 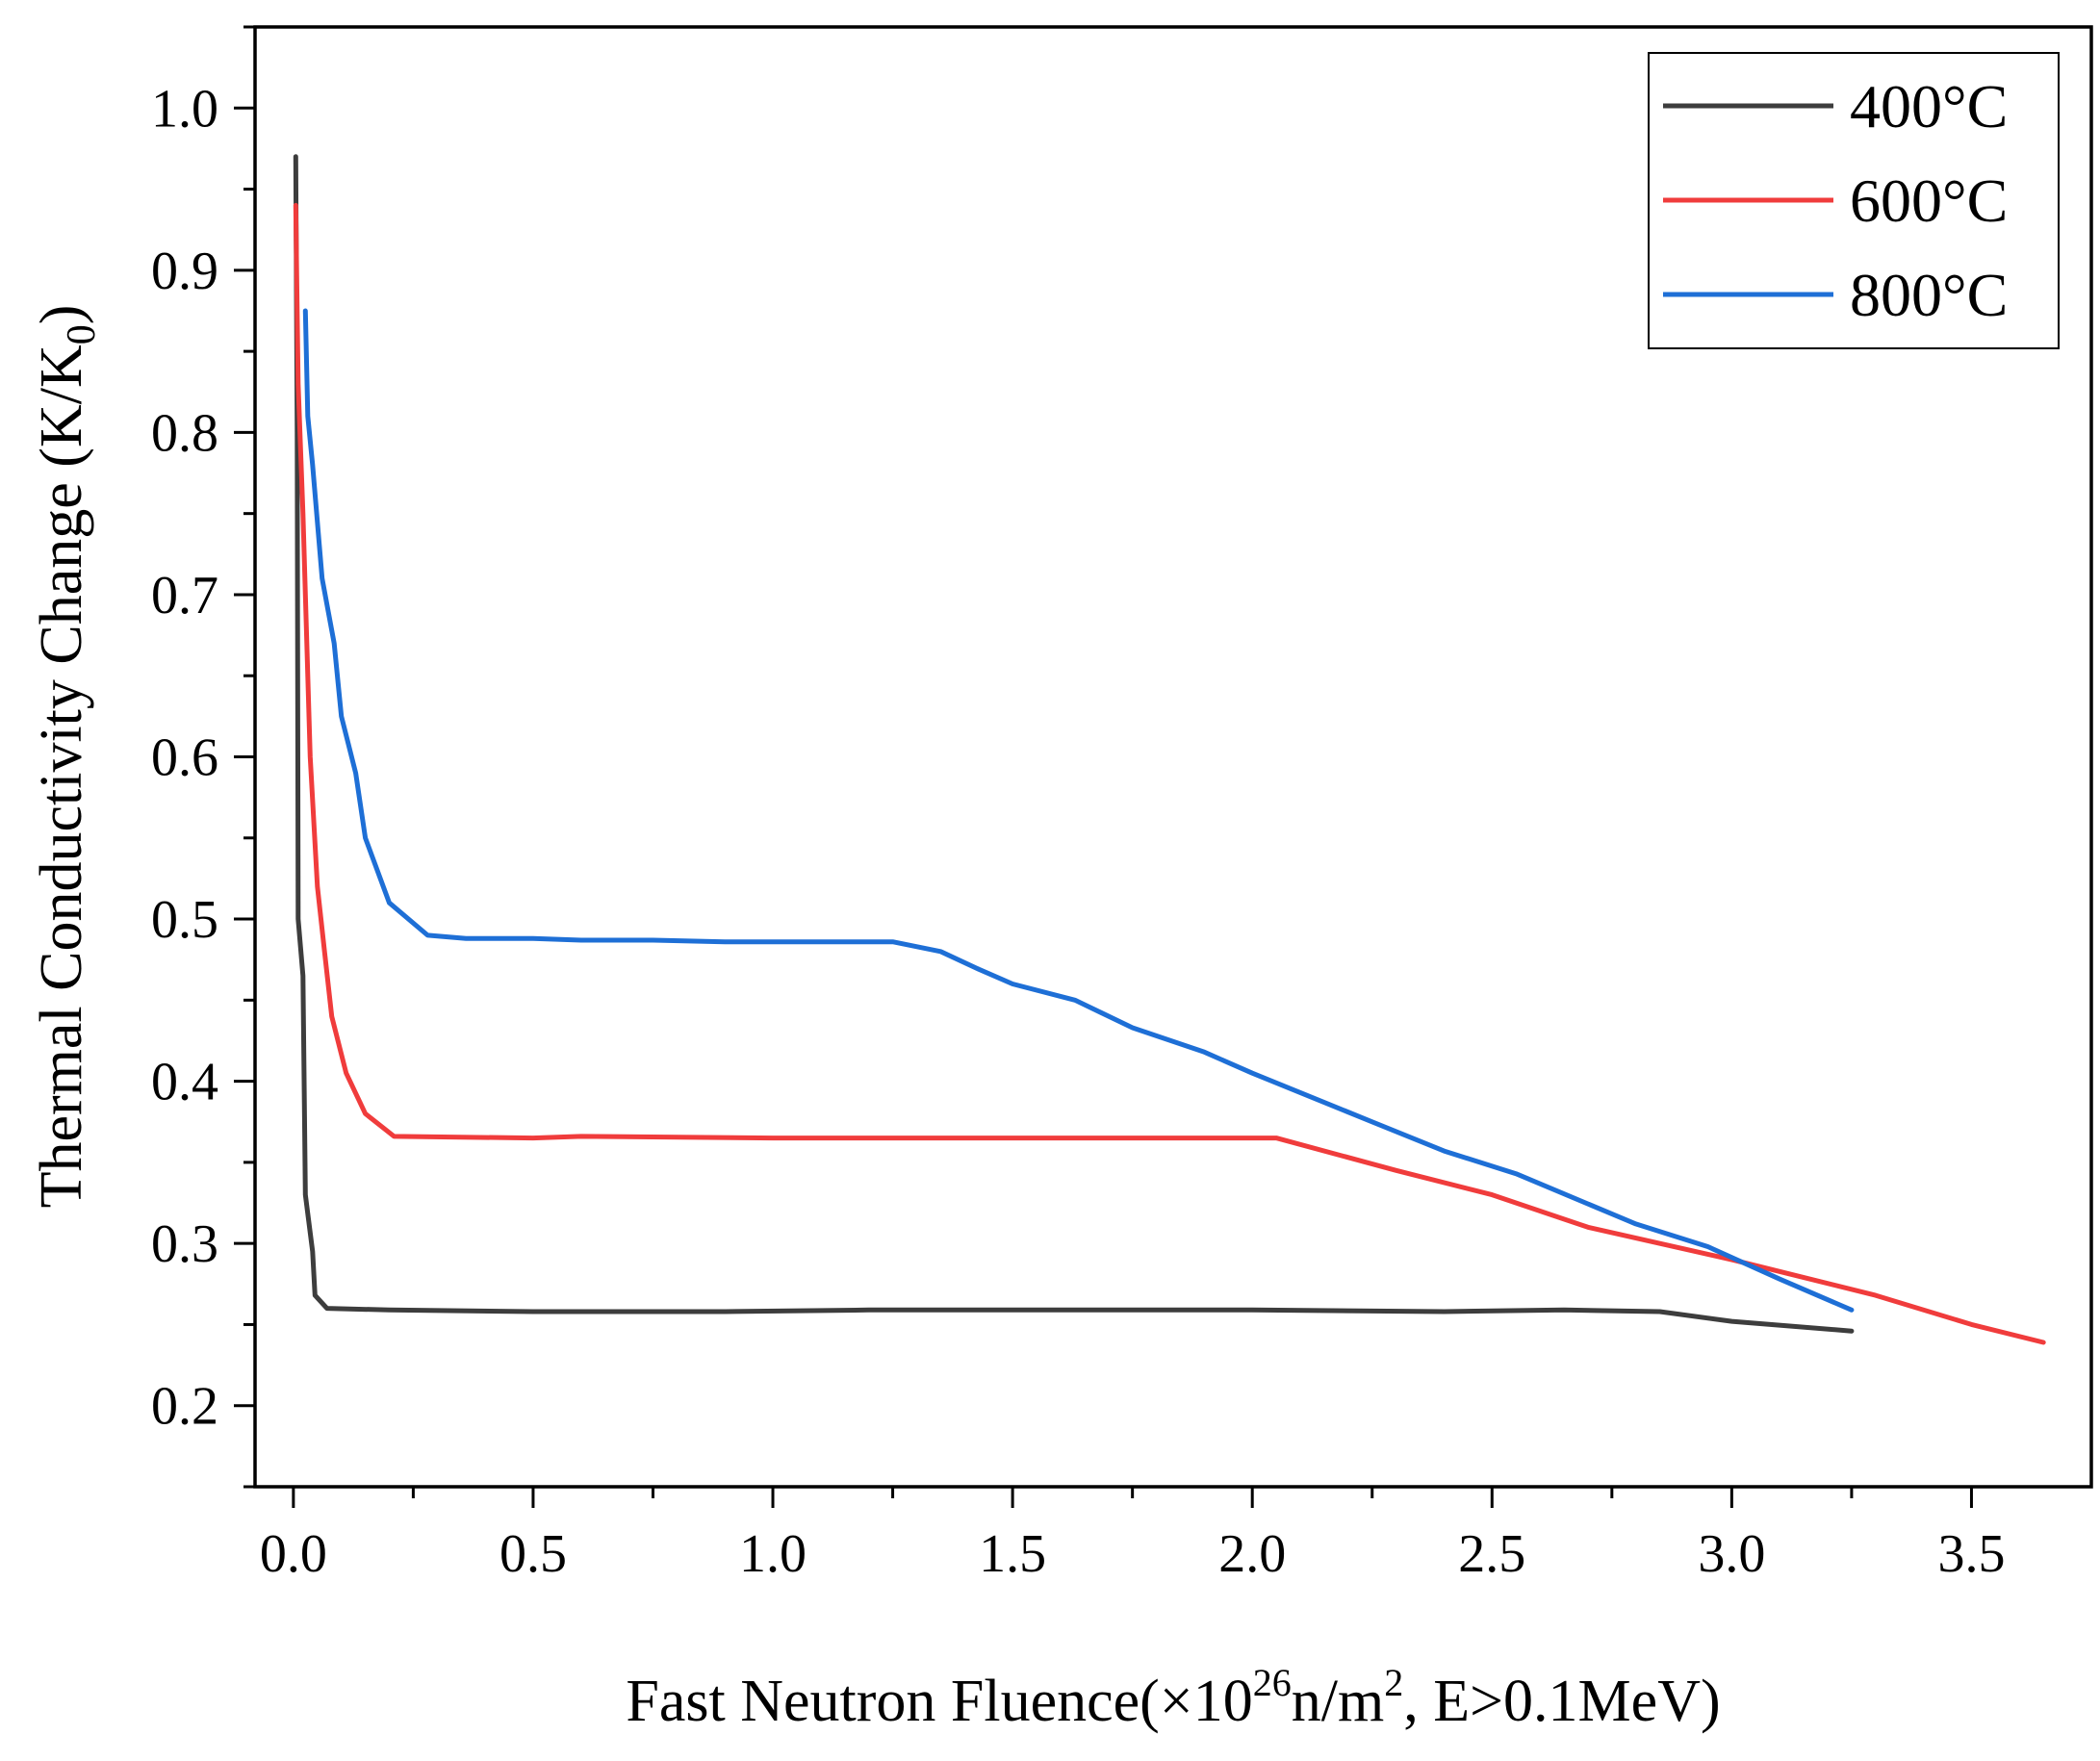 I want to click on y-tick-label: 0.9, so click(x=184, y=271).